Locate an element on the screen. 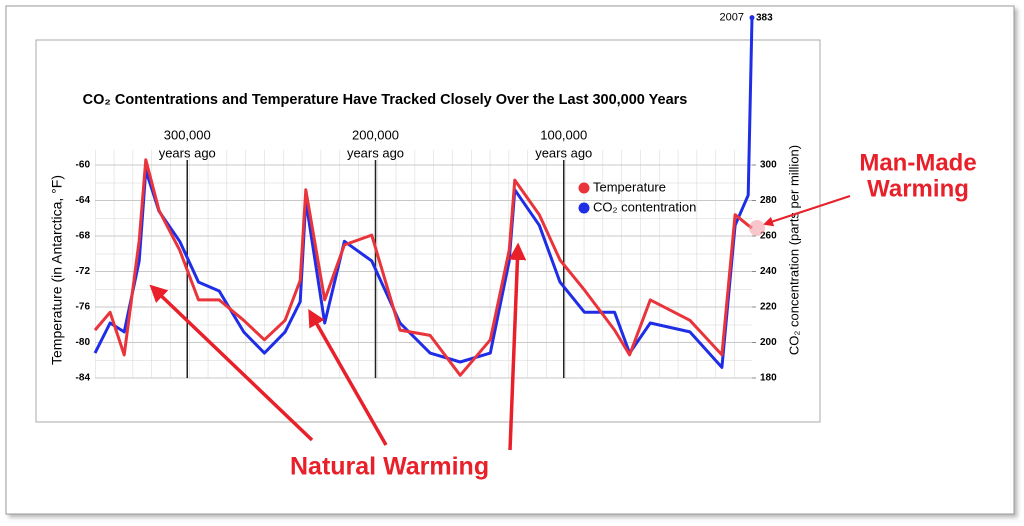  annotation: 2007 is located at coordinates (732, 18).